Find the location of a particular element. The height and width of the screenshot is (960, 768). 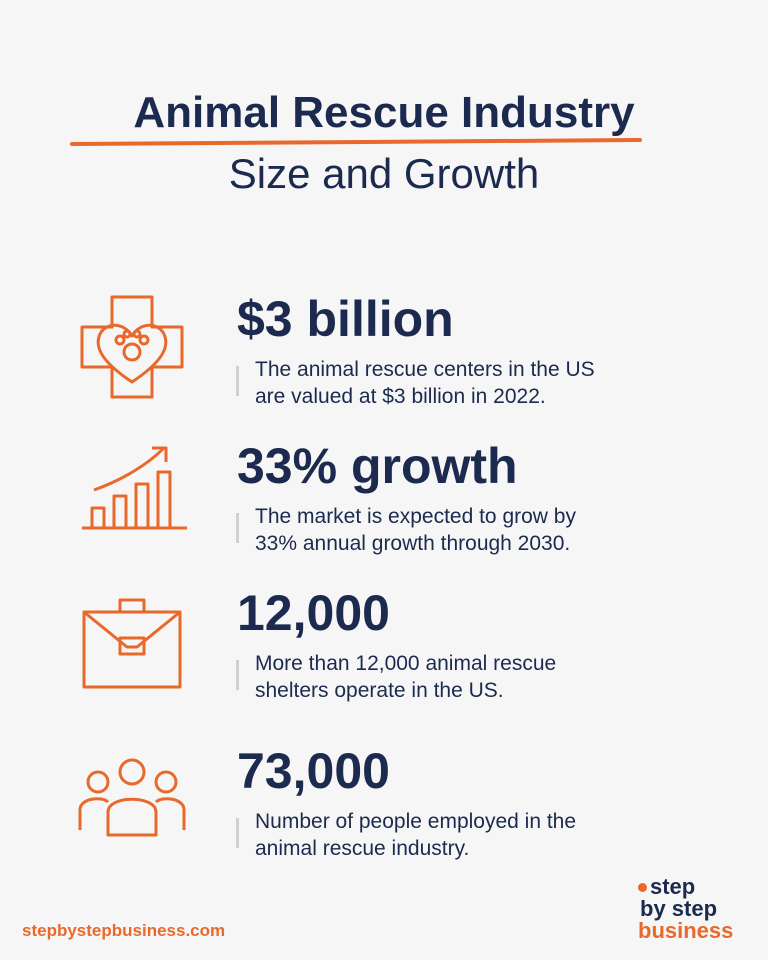

icon-people is located at coordinates (132, 797).